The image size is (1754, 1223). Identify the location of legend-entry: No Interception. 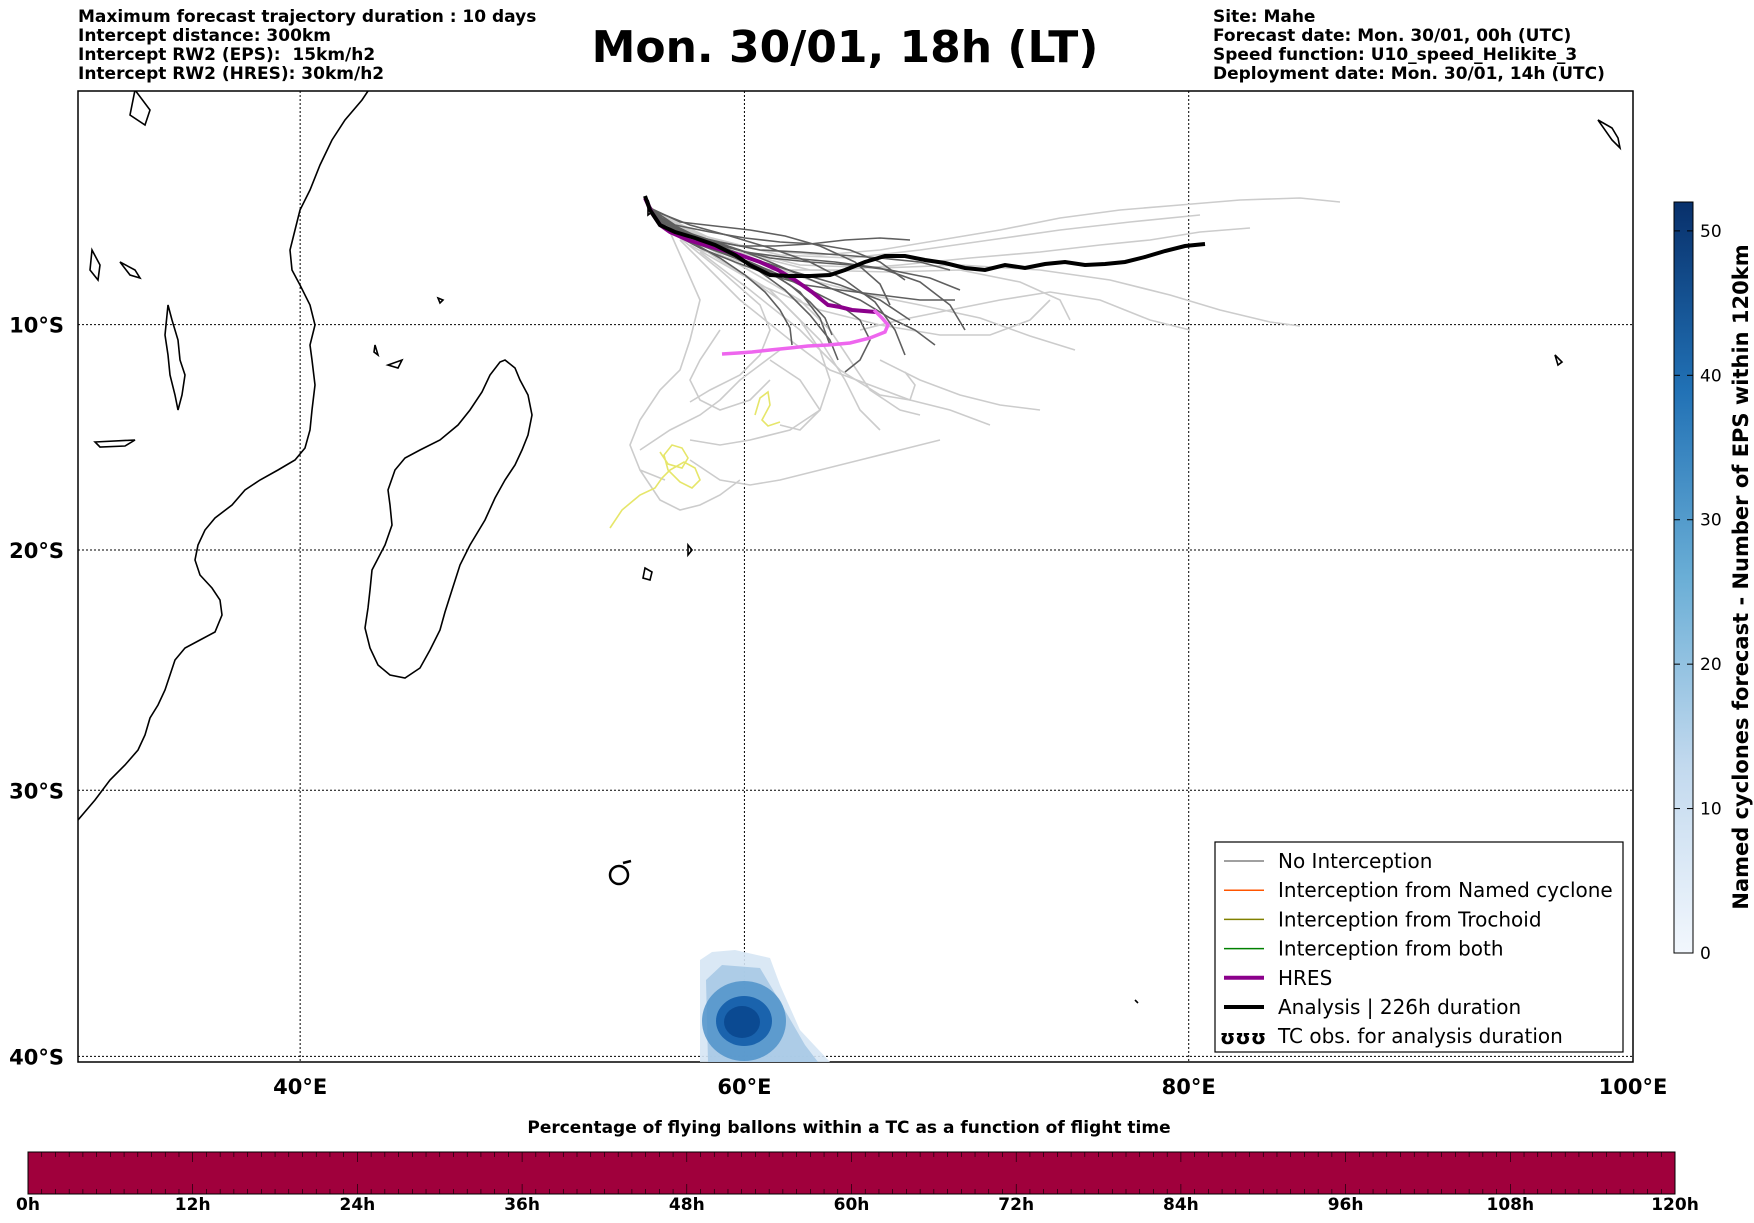
(1328, 861).